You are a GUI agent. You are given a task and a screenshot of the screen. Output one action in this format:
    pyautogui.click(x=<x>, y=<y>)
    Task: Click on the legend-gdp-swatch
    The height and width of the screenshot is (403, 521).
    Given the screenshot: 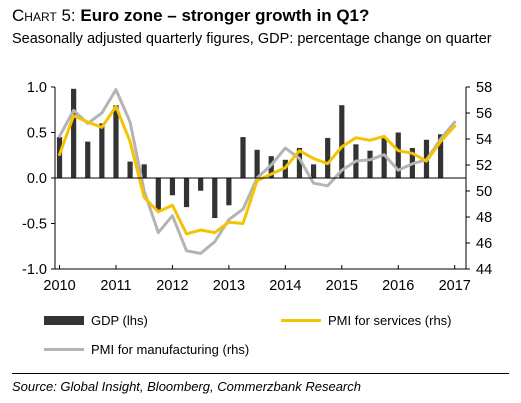 What is the action you would take?
    pyautogui.click(x=64, y=320)
    